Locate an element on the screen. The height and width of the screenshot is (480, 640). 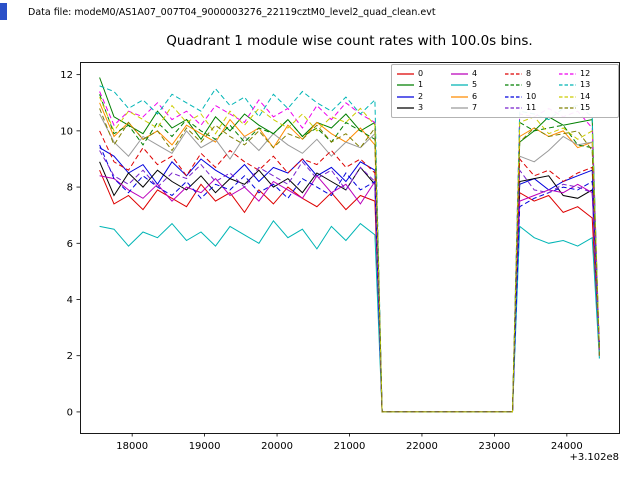
x-tick-label: 24000 is located at coordinates (567, 446).